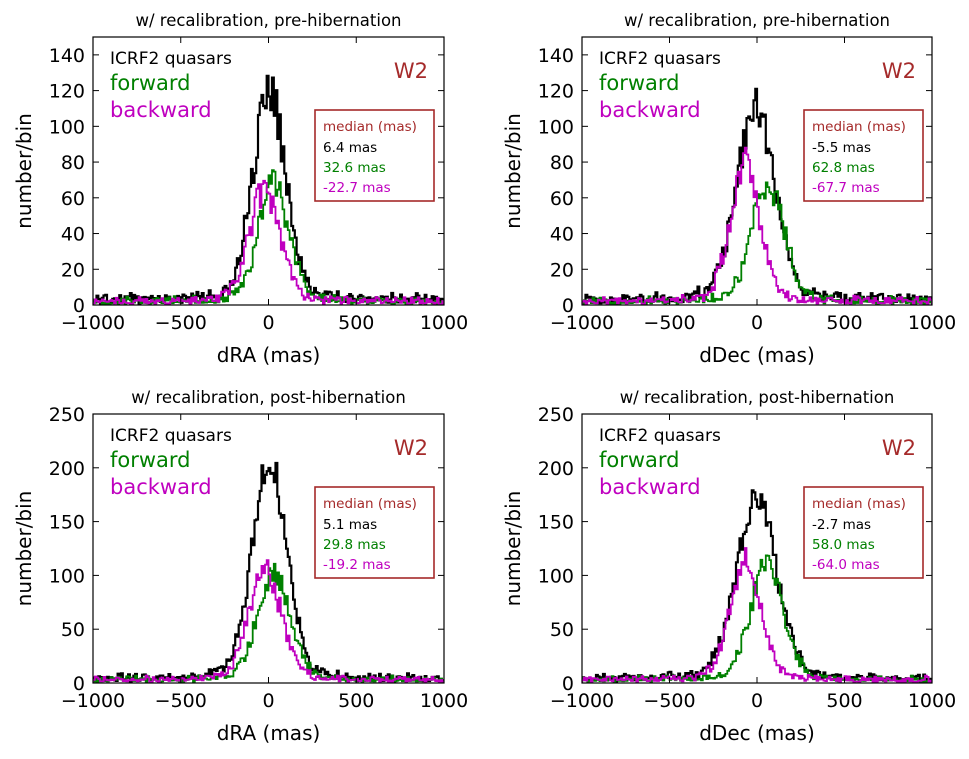  I want to click on median-value-icrf2-quasars: -2.7 mas, so click(841, 525).